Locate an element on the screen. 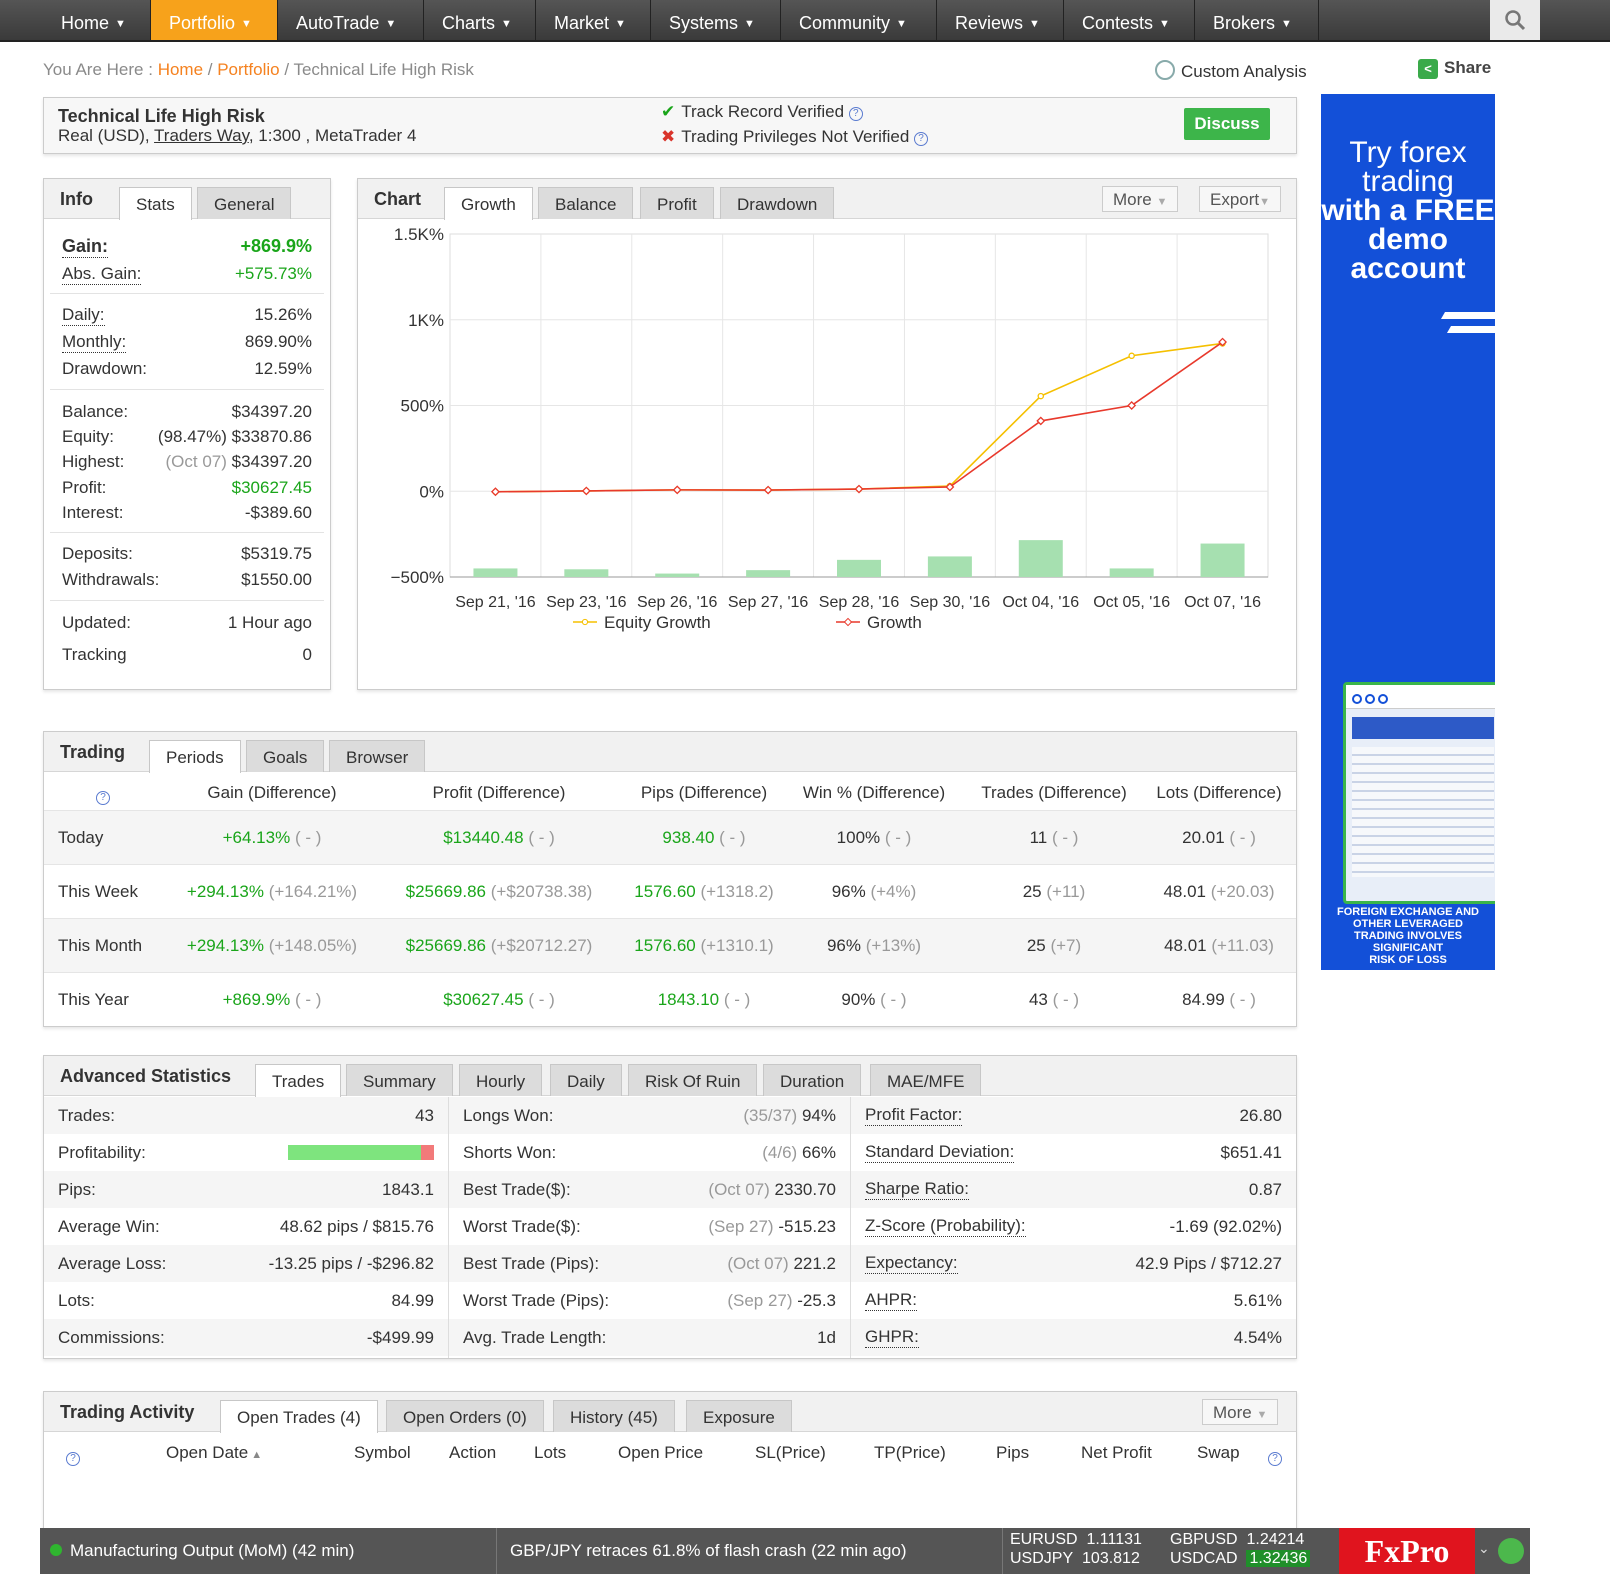 This screenshot has height=1574, width=1610. nav-contests: Contests ▼ is located at coordinates (1129, 20).